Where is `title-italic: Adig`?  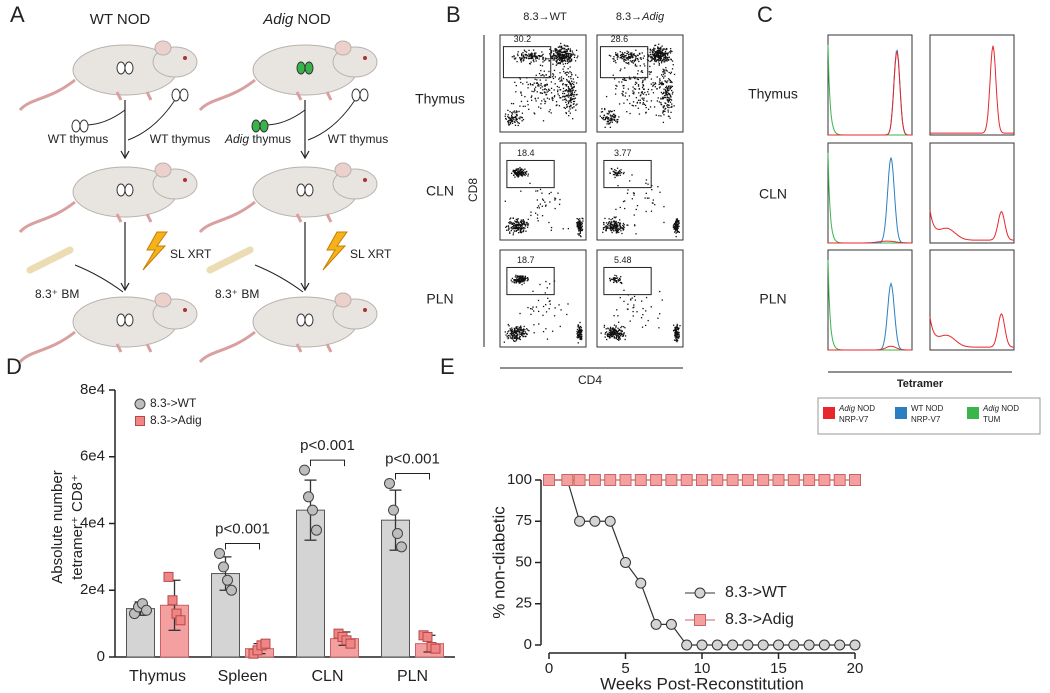 title-italic: Adig is located at coordinates (278, 19).